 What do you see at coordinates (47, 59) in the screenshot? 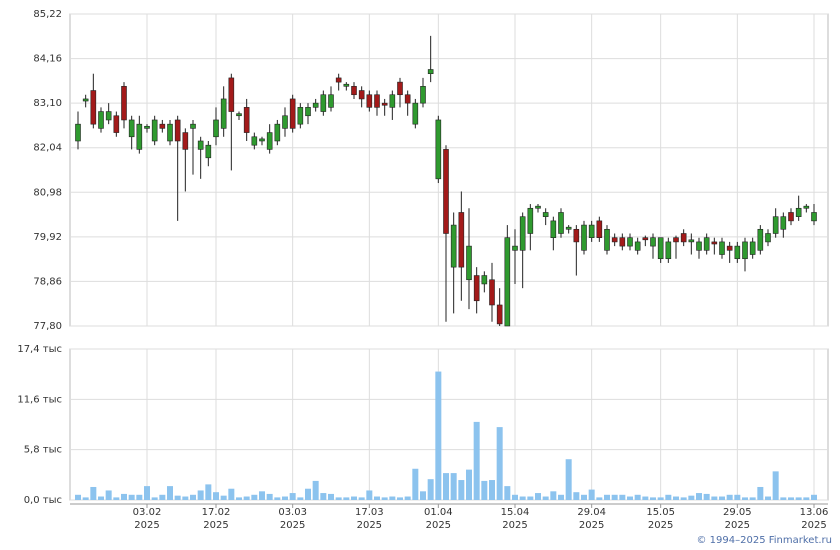
I see `y-tick-label: 84,16` at bounding box center [47, 59].